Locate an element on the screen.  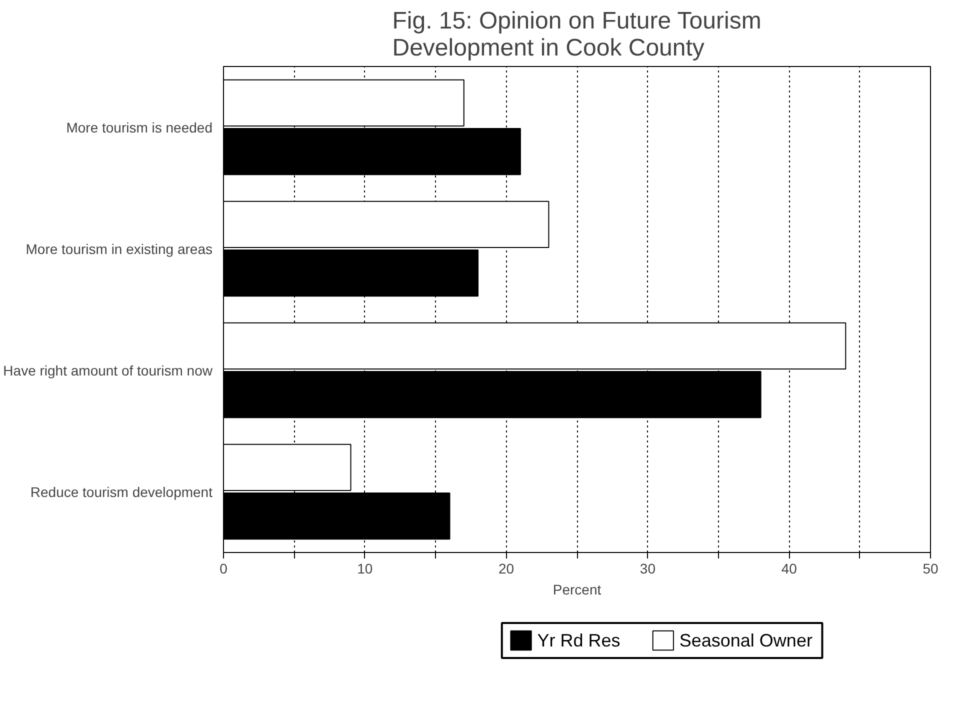
x-tick-label: 20 is located at coordinates (506, 568).